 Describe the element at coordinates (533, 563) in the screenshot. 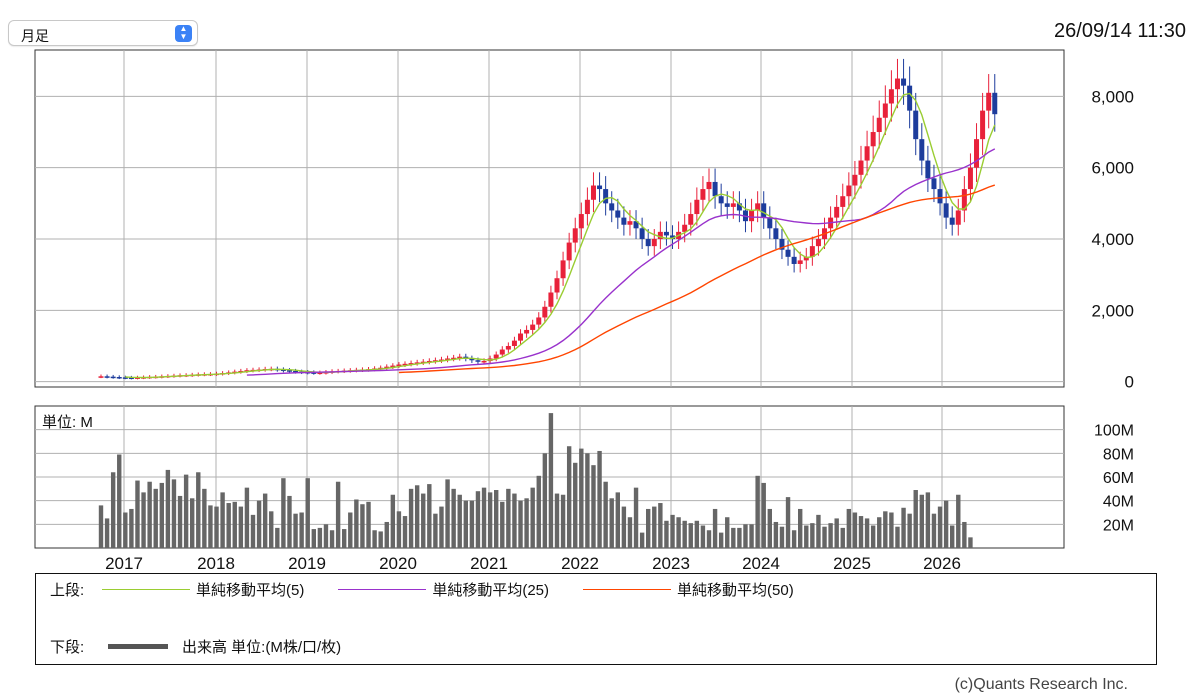

I see `x-ticks: 2017 2018 2019 2020 2021 2022 2023 2024 2025 2026` at that location.